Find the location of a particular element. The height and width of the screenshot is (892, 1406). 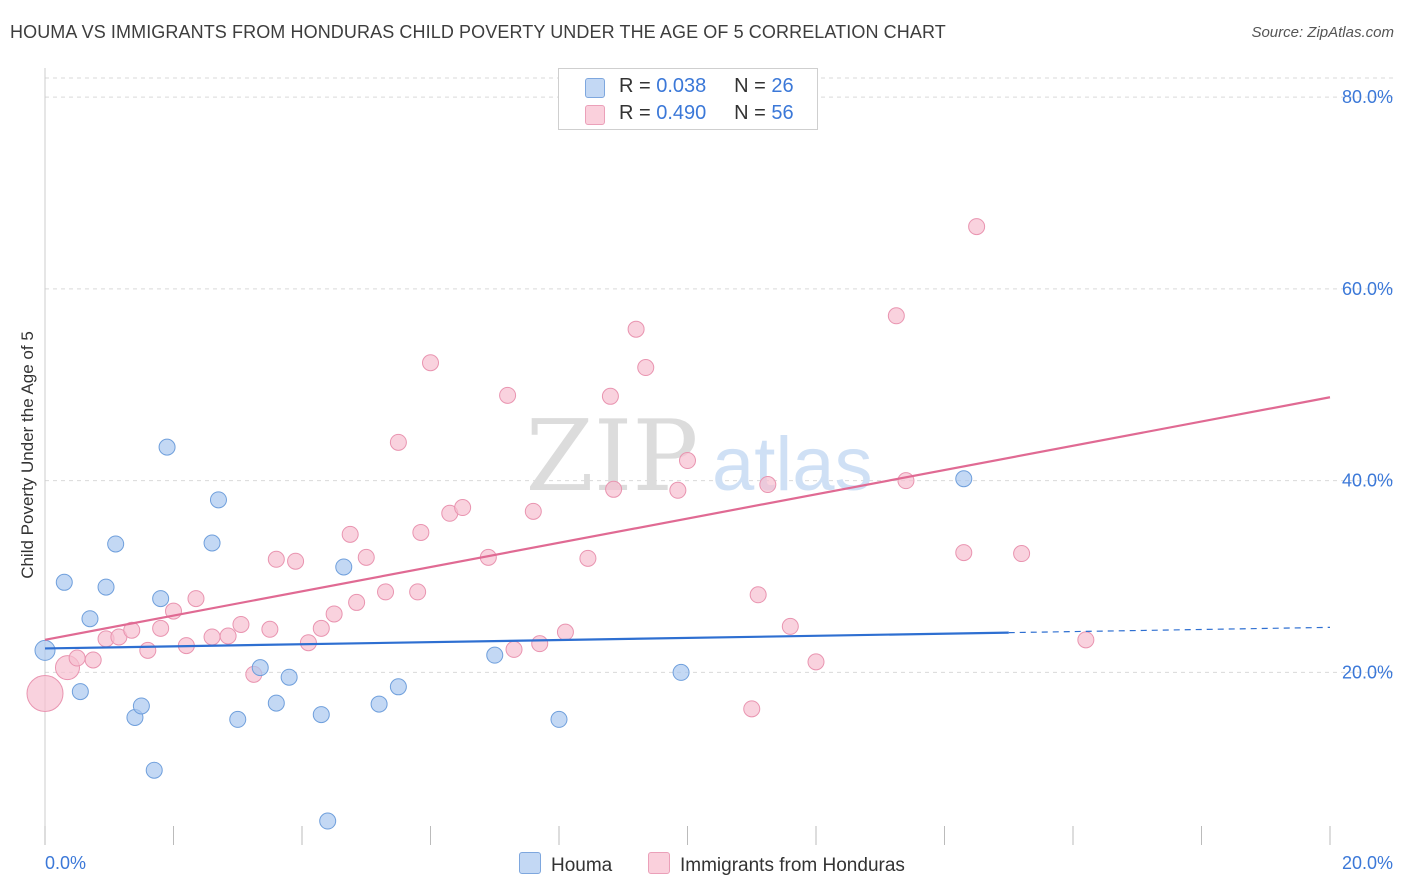

legend-houma-r: 0.038 is located at coordinates (681, 86).